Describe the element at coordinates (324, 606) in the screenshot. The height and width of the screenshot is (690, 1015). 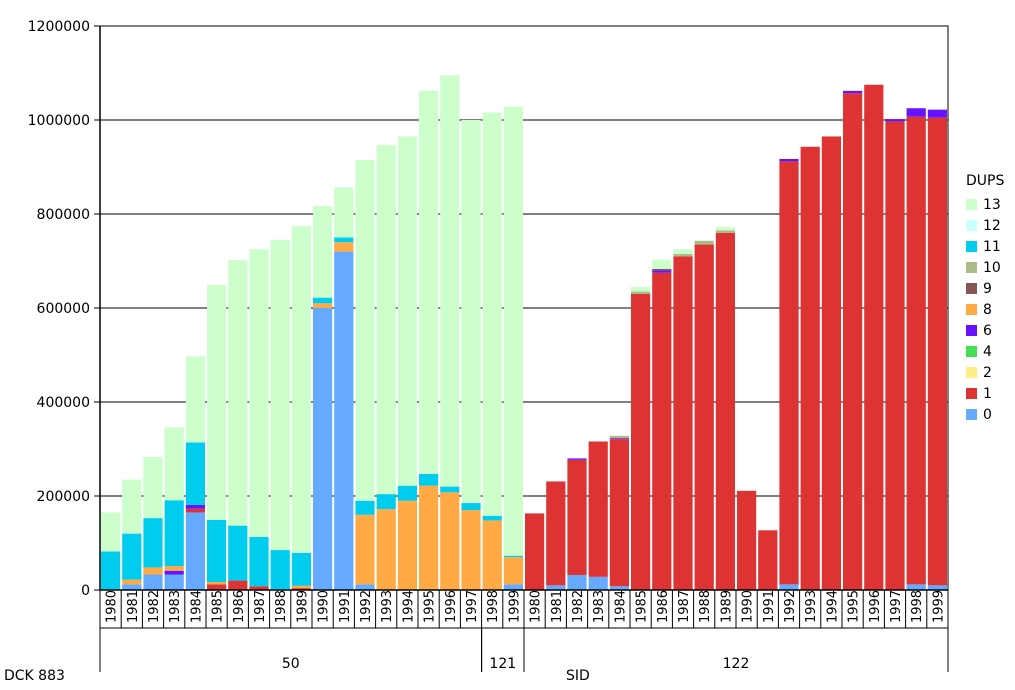
I see `x-tick-label: 1990` at that location.